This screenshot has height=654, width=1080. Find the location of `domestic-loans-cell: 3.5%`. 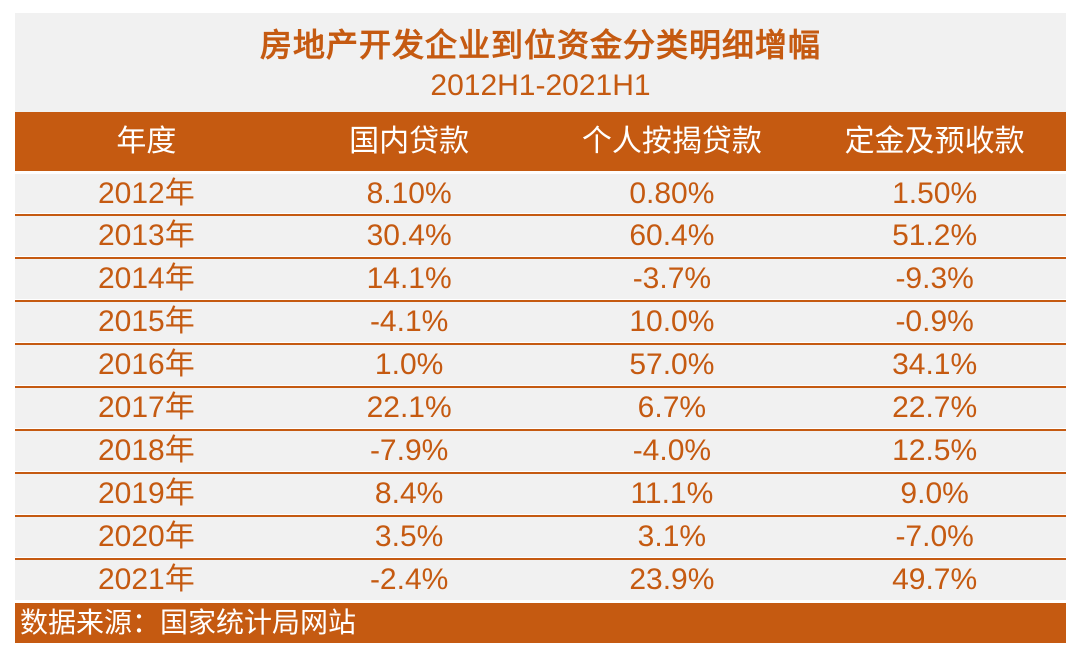

domestic-loans-cell: 3.5% is located at coordinates (409, 536).